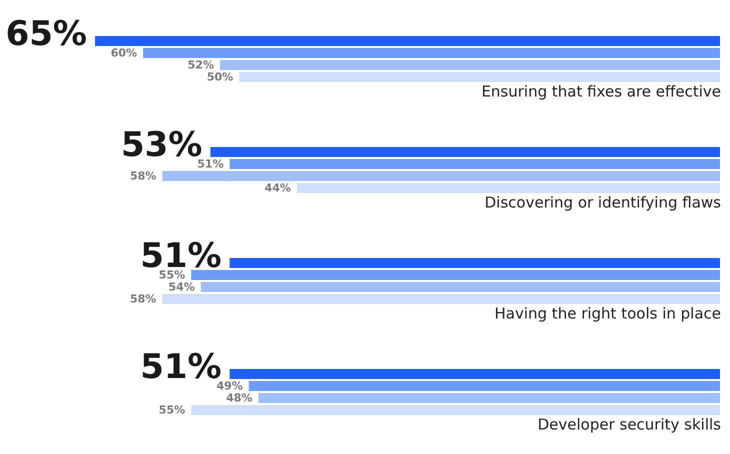 Image resolution: width=730 pixels, height=454 pixels. What do you see at coordinates (201, 65) in the screenshot?
I see `data-label: 52%` at bounding box center [201, 65].